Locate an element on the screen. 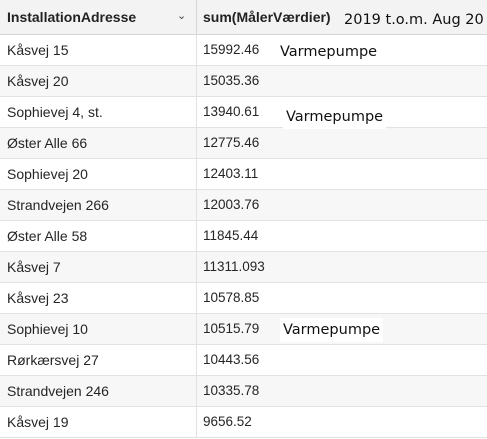  address-cell: Rørkærsvej 27 is located at coordinates (98, 360).